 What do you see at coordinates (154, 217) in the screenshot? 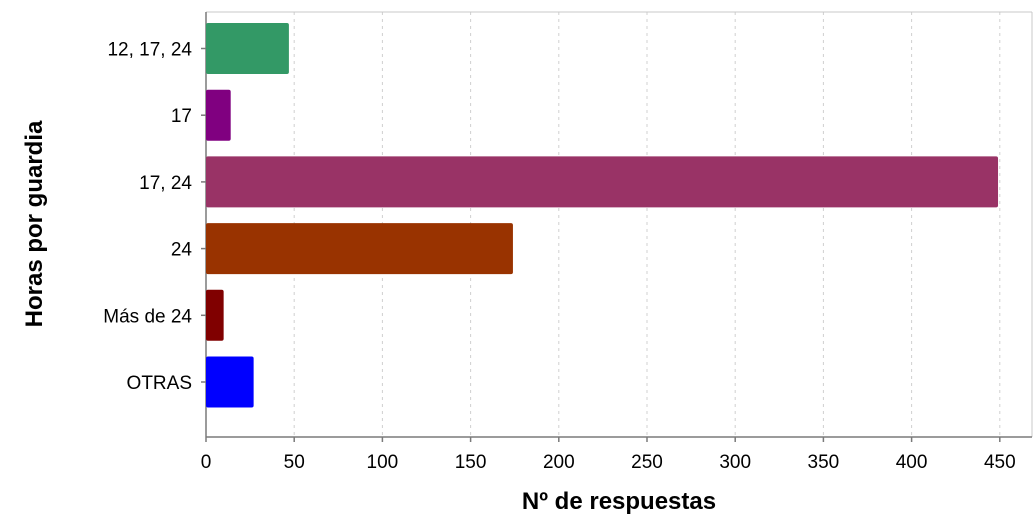
I see `y-tick-labels: 12, 17, 24 17 17, 24 24 Más de 24 OTRAS` at bounding box center [154, 217].